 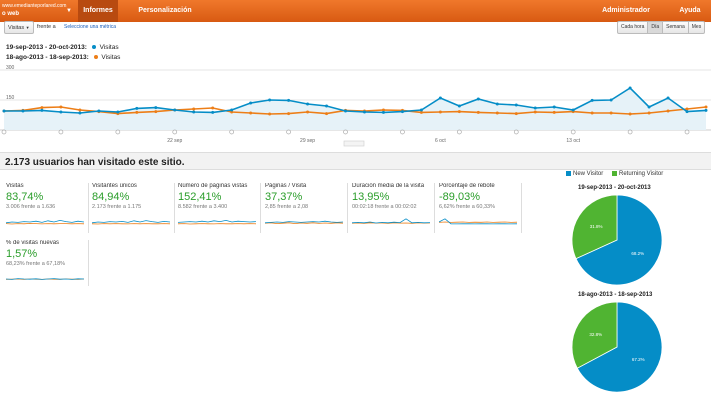 I want to click on metric-tile: Páginas / Visita 37,37% 2,85 frente a 2,08, so click(x=305, y=208).